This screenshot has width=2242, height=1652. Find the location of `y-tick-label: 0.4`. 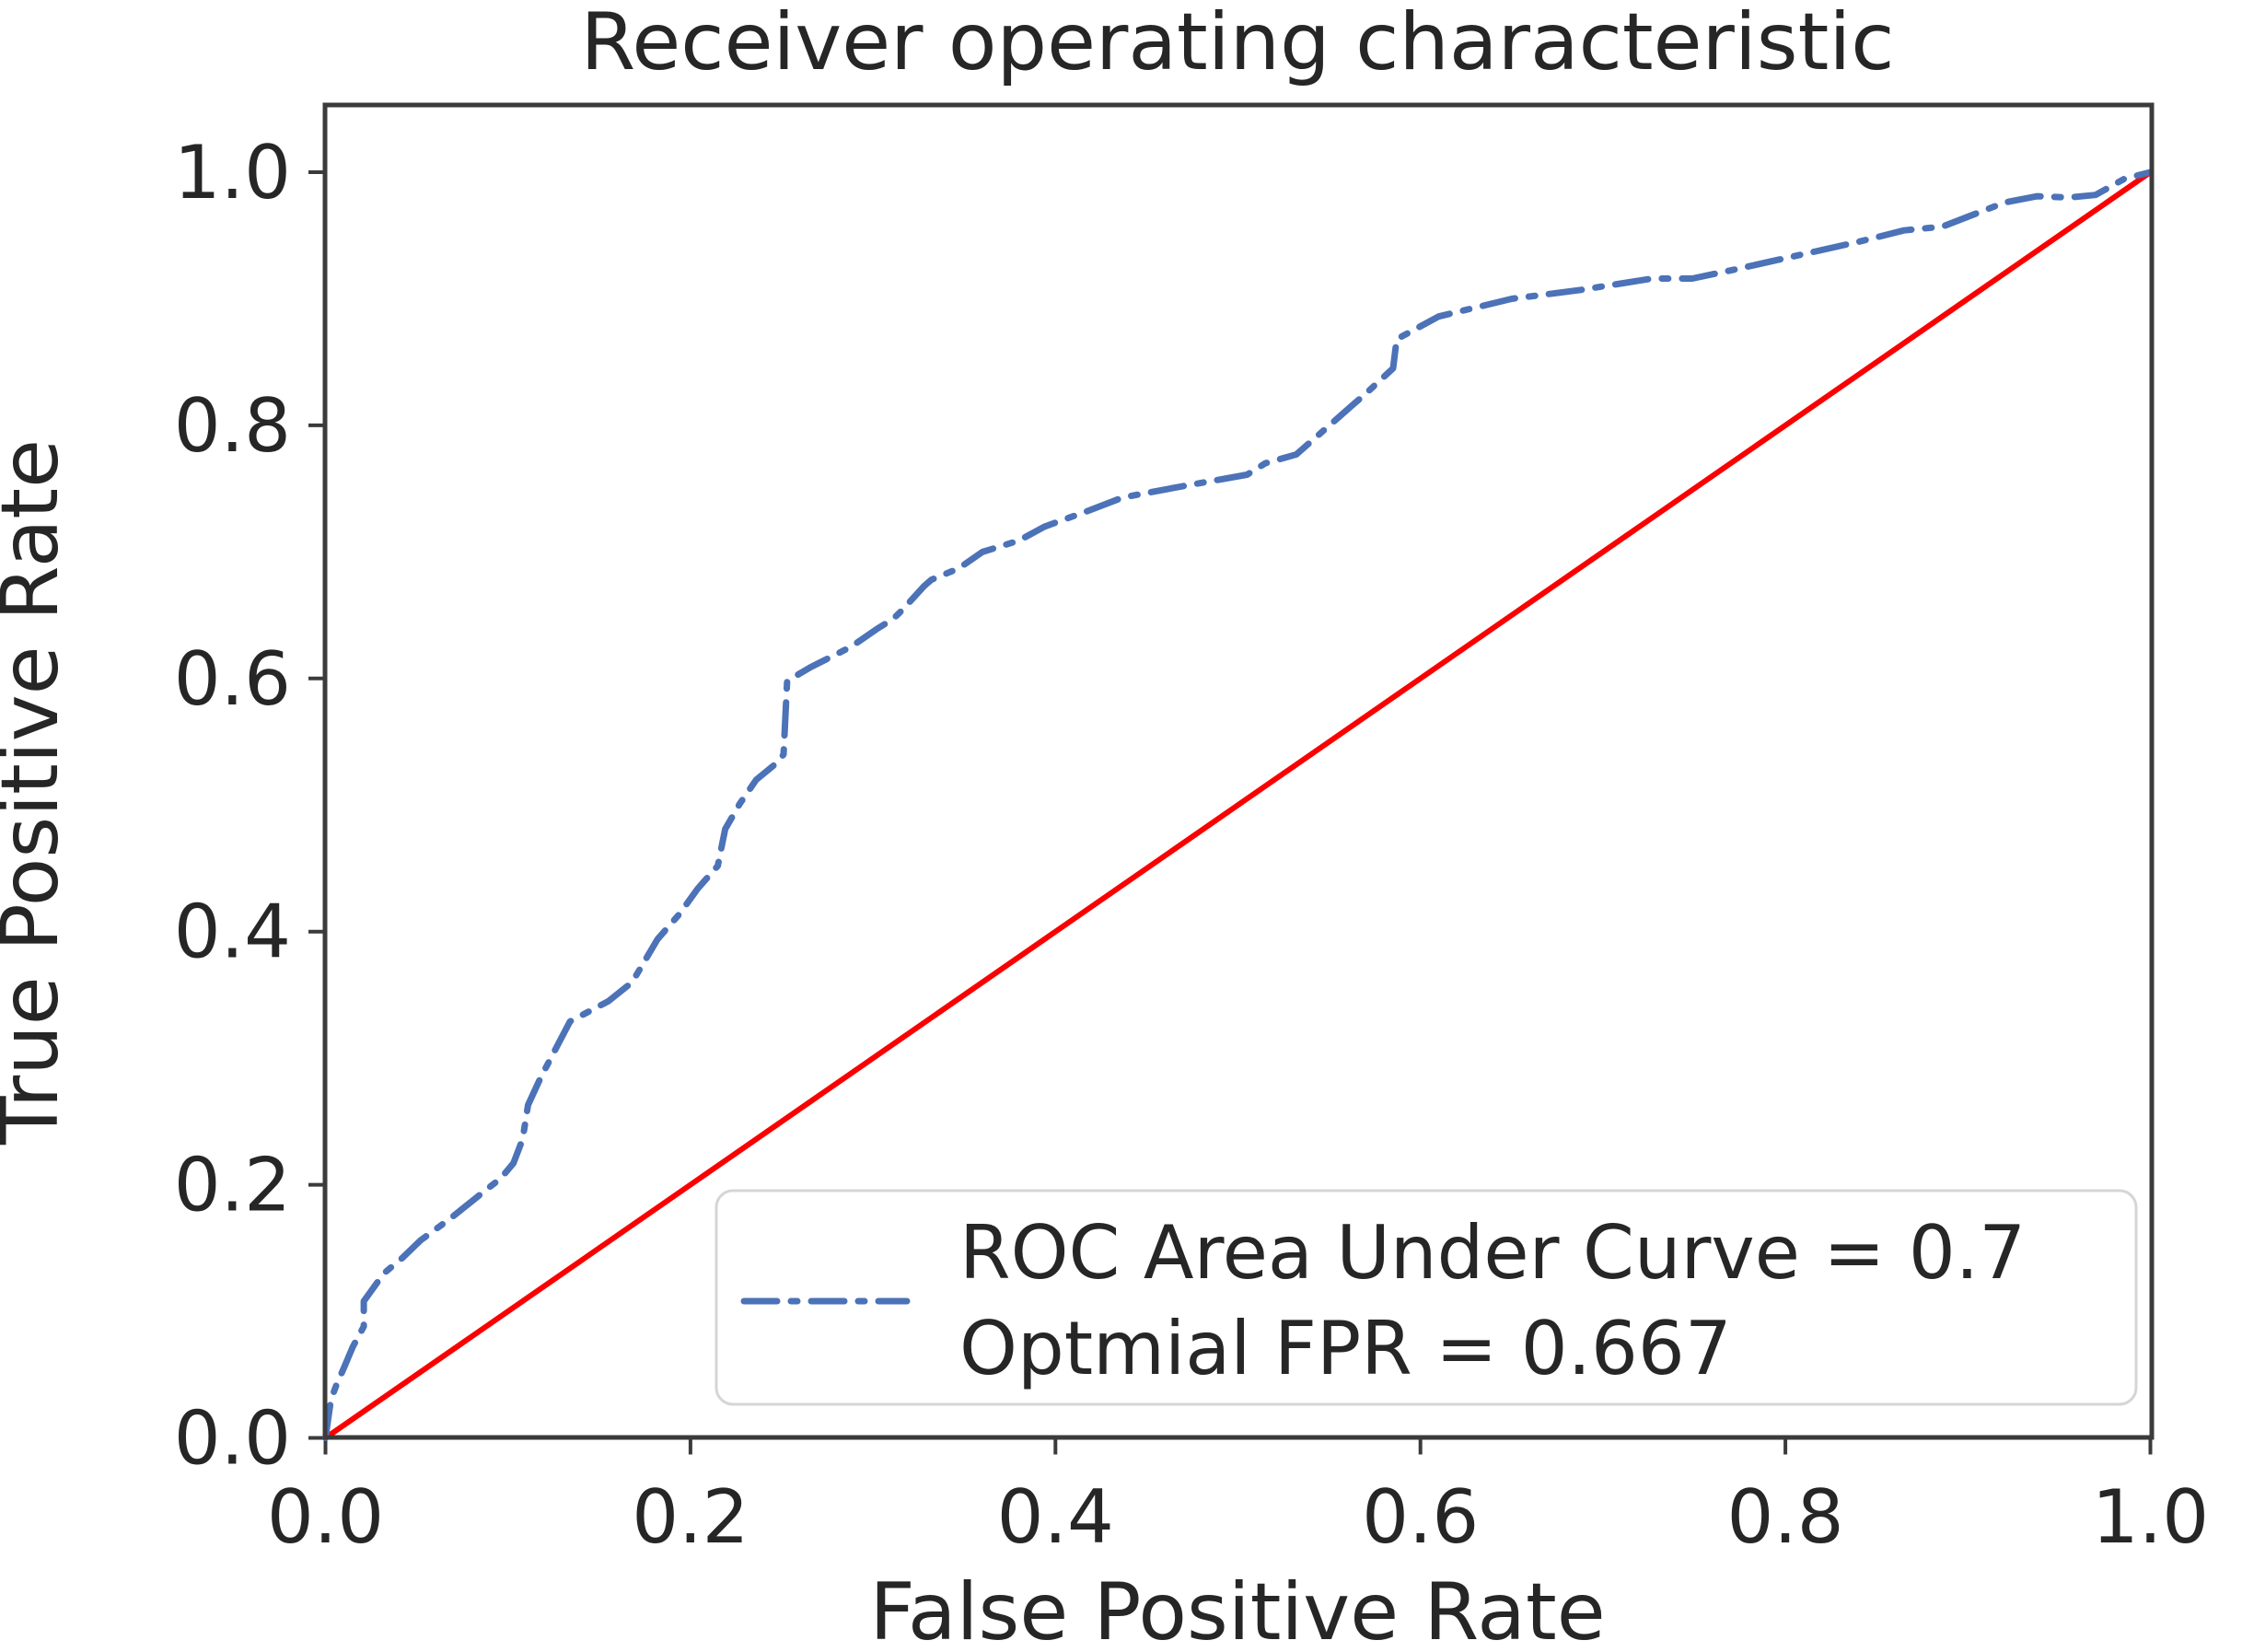

y-tick-label: 0.4 is located at coordinates (233, 932).